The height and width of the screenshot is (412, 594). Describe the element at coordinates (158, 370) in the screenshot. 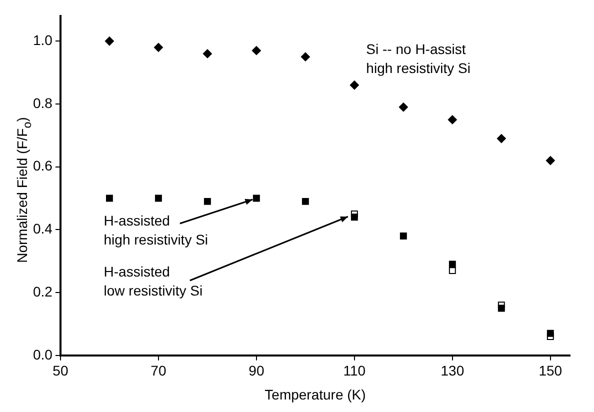

I see `x-tick-label: 70` at that location.